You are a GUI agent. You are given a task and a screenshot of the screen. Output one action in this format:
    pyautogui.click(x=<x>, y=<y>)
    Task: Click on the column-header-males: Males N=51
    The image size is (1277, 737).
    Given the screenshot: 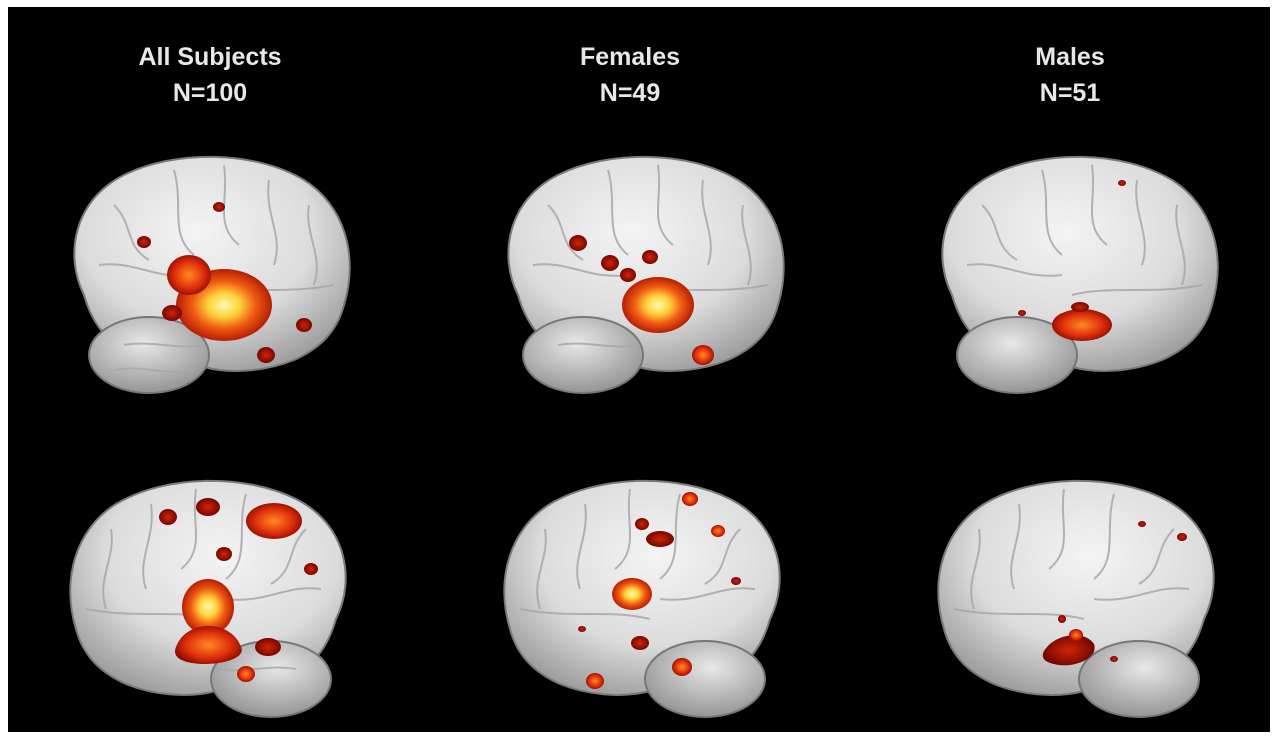 What is the action you would take?
    pyautogui.click(x=1070, y=75)
    